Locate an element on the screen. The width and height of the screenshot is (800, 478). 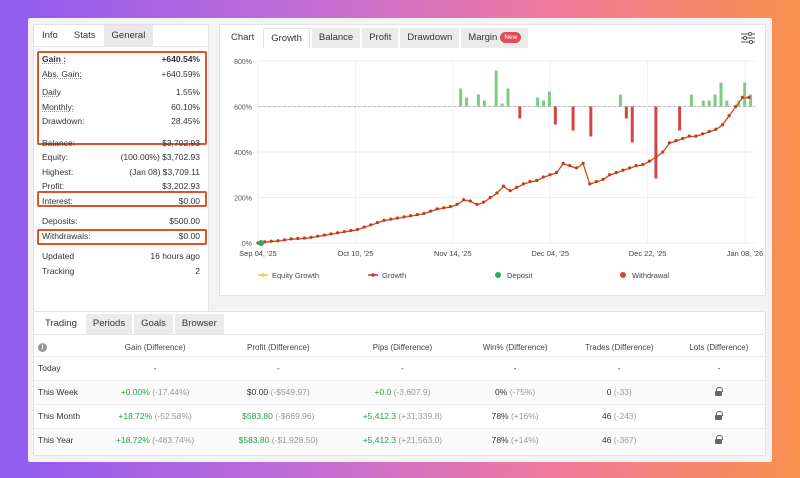
tab-goals: Goals is located at coordinates (153, 324).